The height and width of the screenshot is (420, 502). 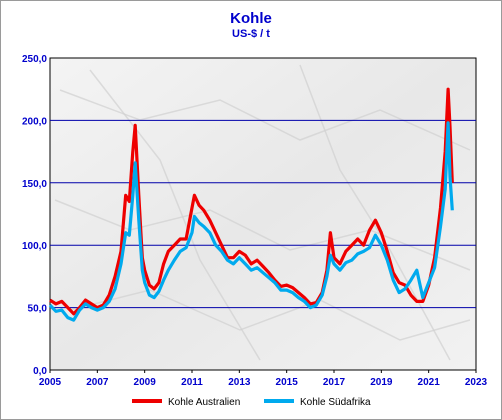 What do you see at coordinates (34, 246) in the screenshot?
I see `y-tick-label: 100,0` at bounding box center [34, 246].